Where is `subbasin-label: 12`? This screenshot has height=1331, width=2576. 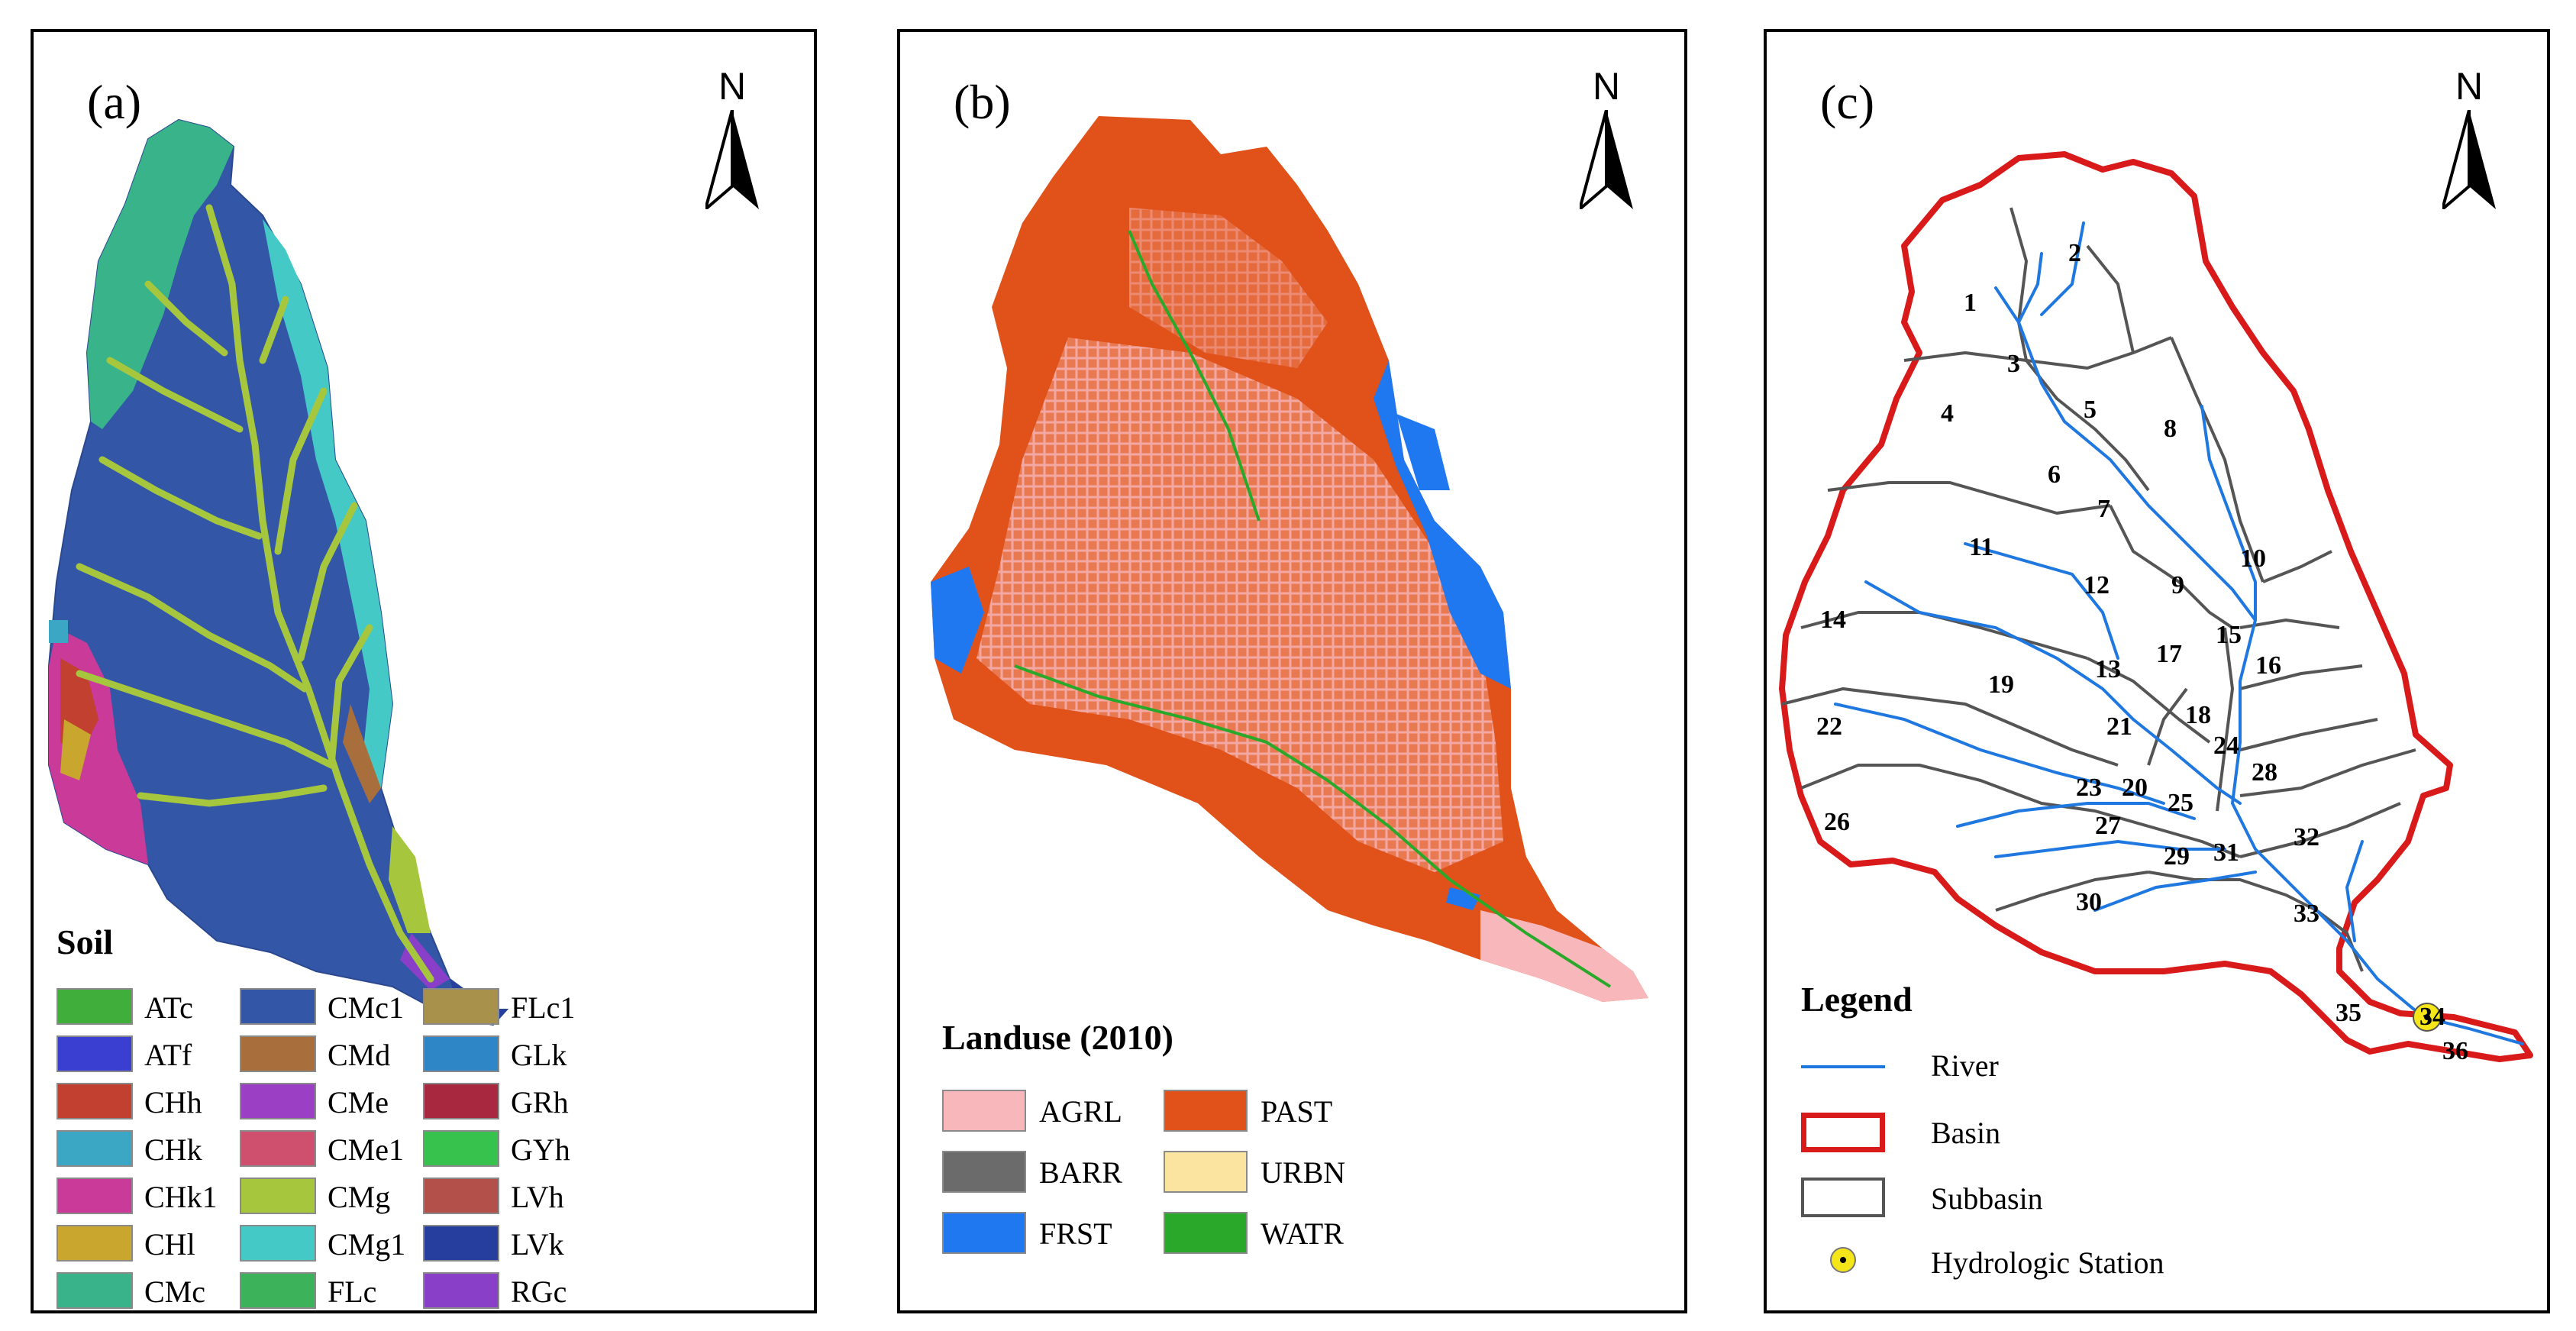 subbasin-label: 12 is located at coordinates (2097, 585).